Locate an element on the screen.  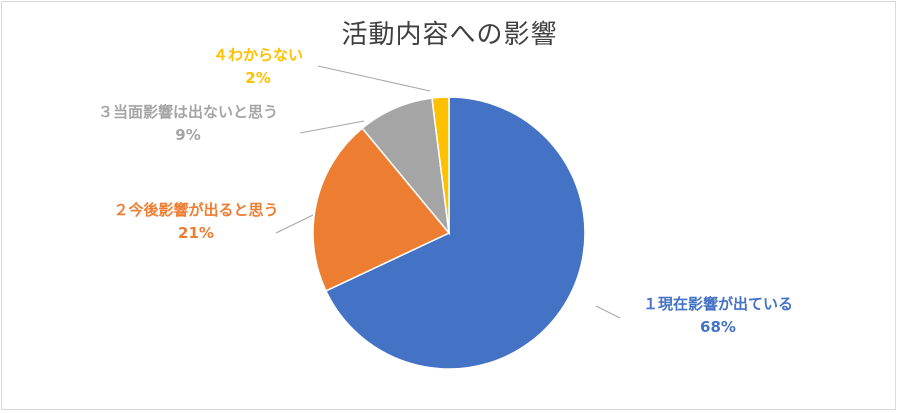
slice-percent-3: 9% is located at coordinates (187, 135).